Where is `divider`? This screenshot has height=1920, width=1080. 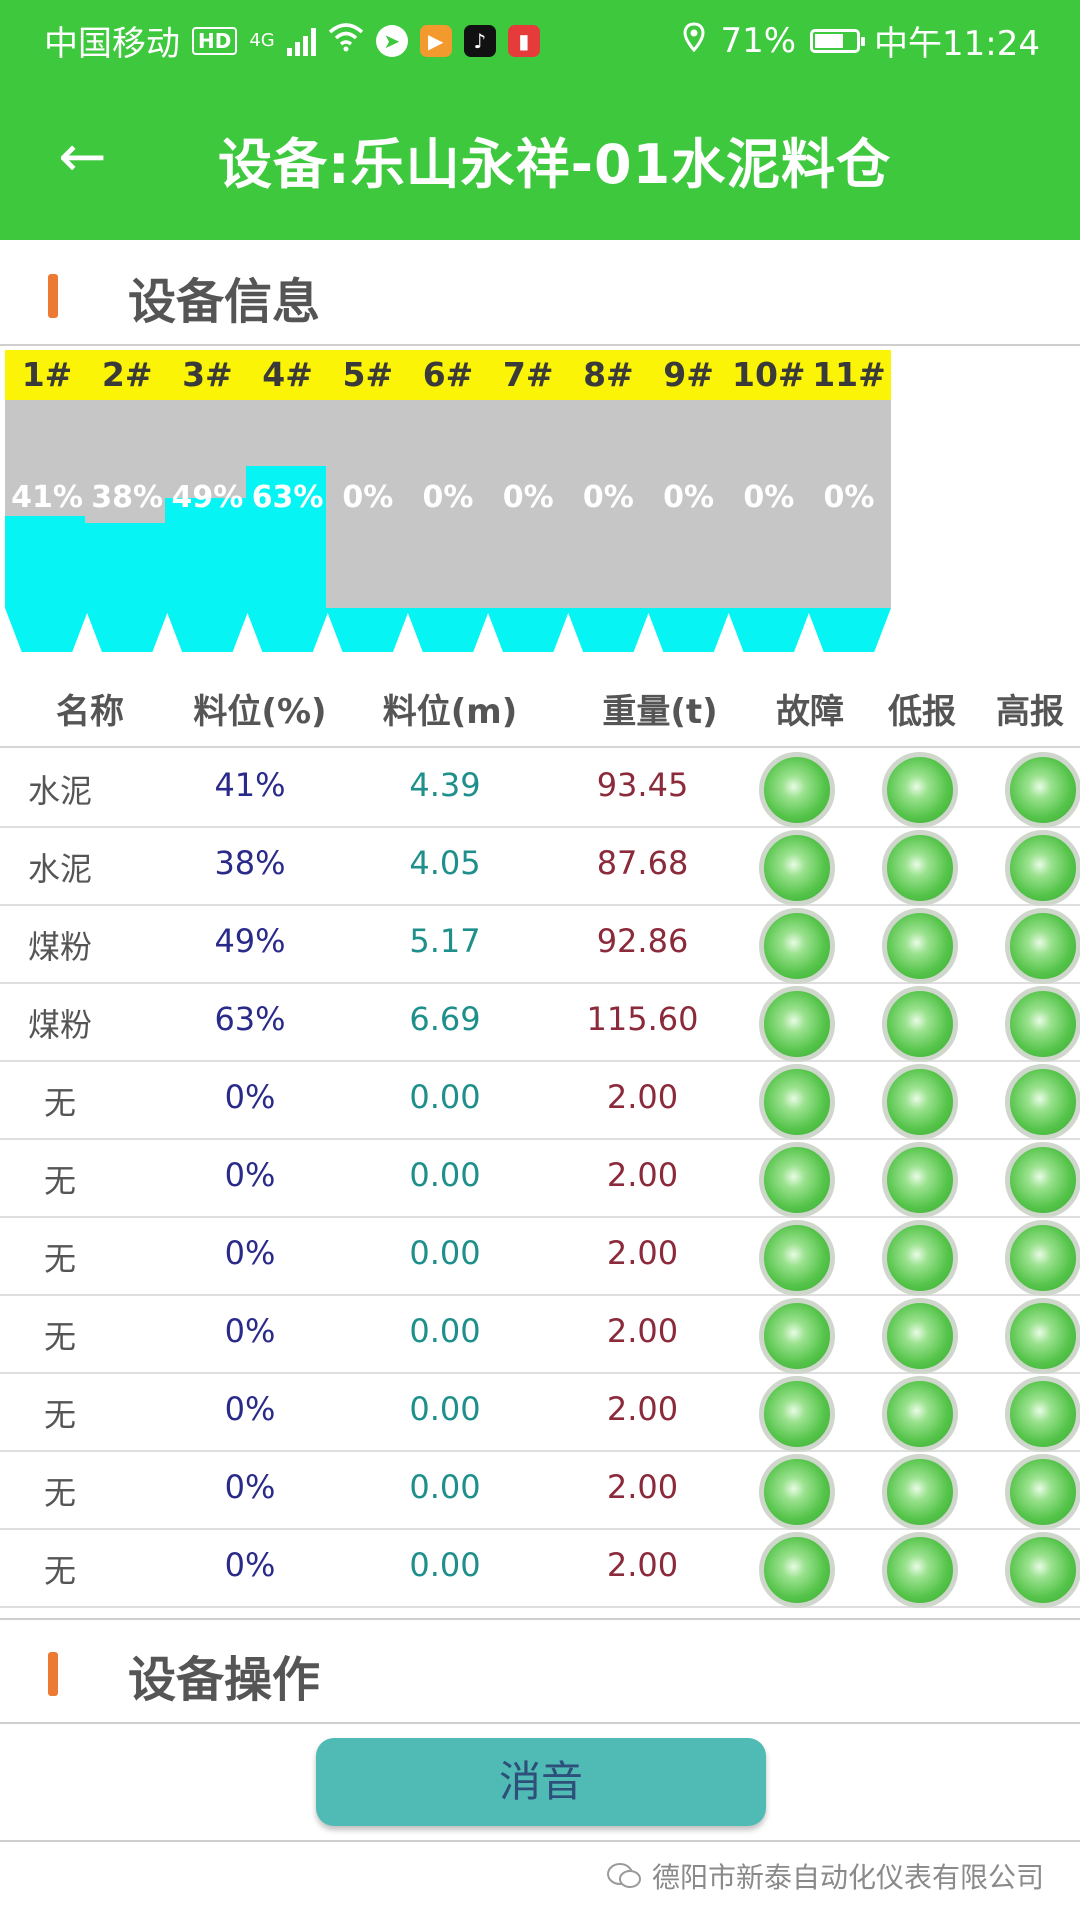 divider is located at coordinates (540, 1841).